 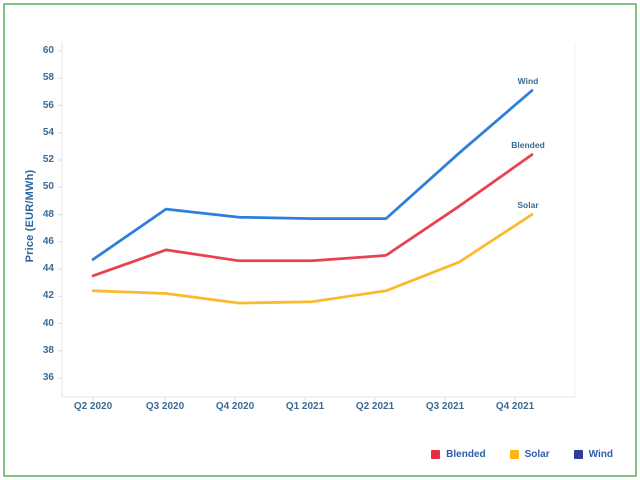 I want to click on x-tick-label: Q4 2021, so click(x=515, y=406).